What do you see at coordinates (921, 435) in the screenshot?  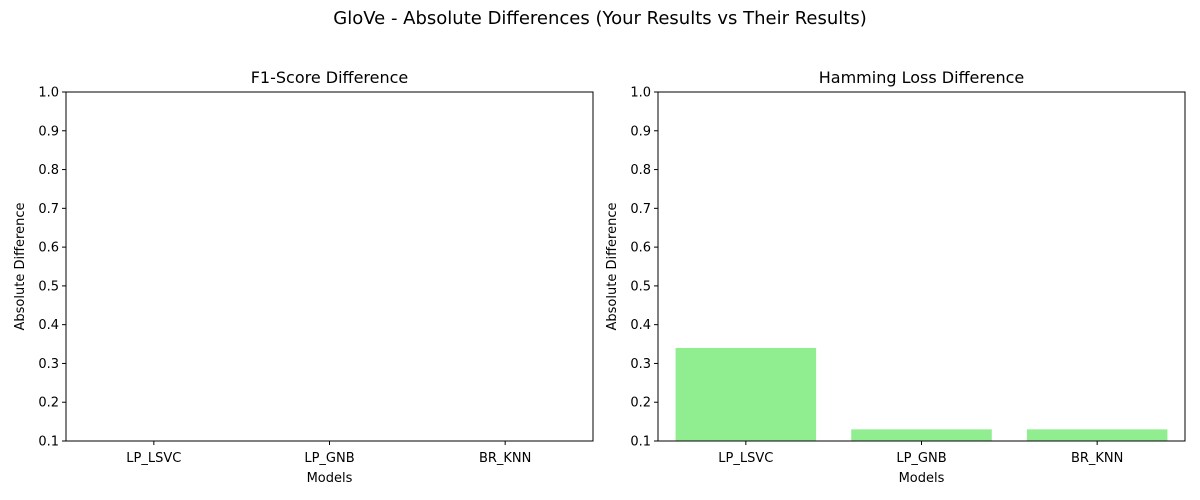 I see `bar-lp_gnb` at bounding box center [921, 435].